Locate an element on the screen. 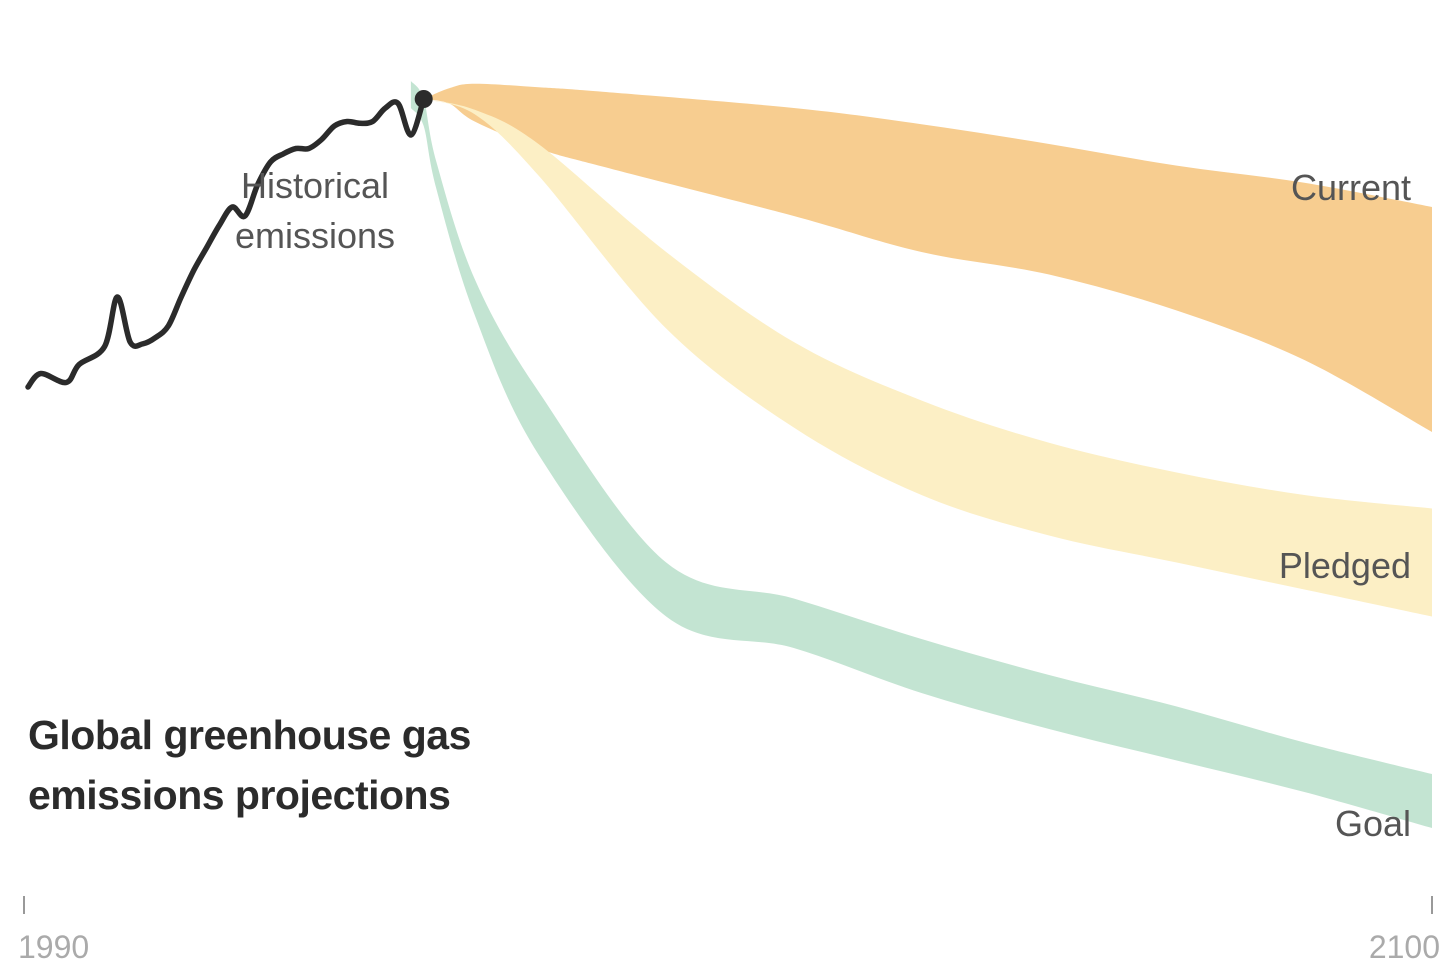 Image resolution: width=1456 pixels, height=971 pixels. series-label-pledged: Pledged is located at coordinates (1345, 565).